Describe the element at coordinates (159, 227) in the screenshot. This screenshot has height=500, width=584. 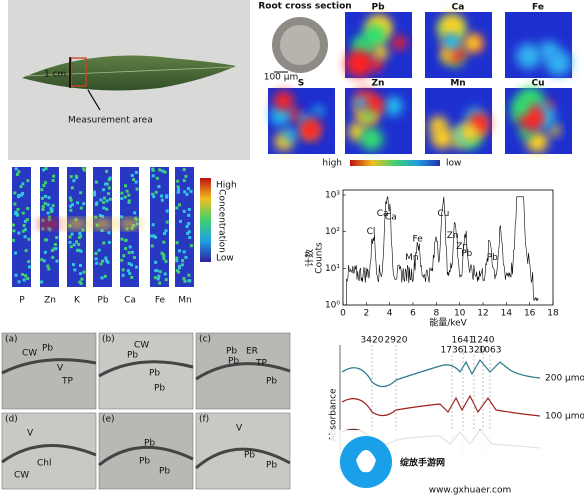
I see `element-strip` at that location.